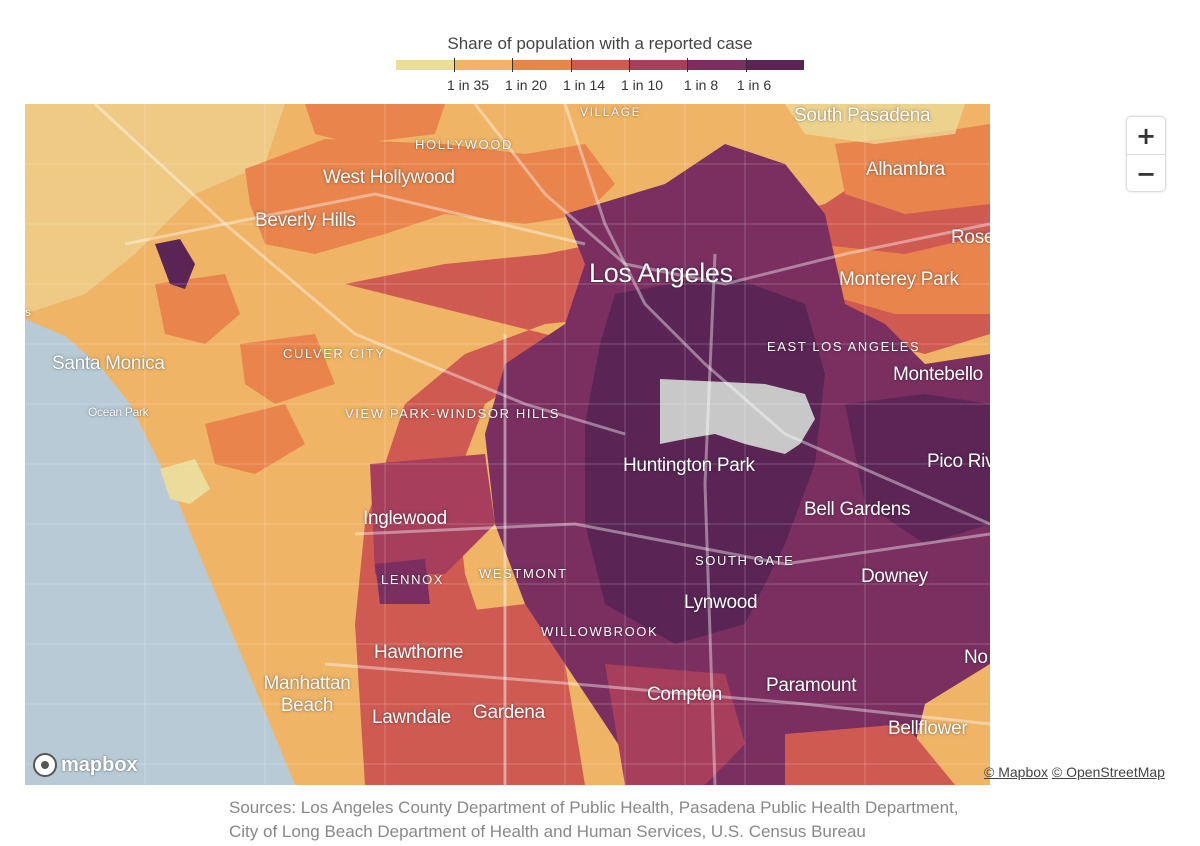  I want to click on label-manhattan-beach: Manhattan Beach, so click(307, 694).